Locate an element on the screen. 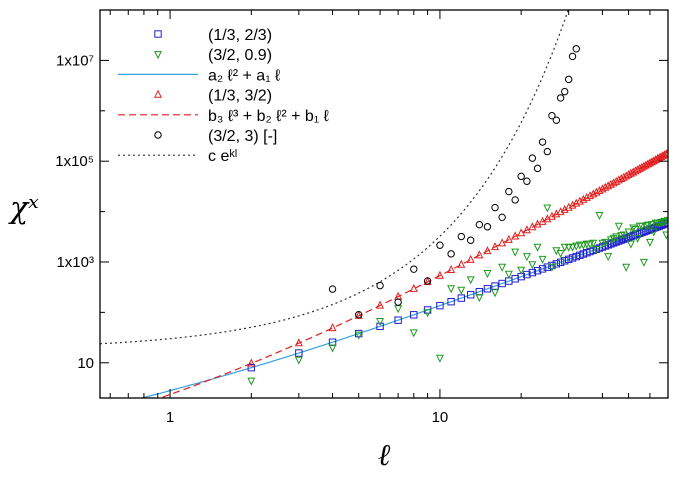 This screenshot has height=480, width=680. legend-label: (1/3, 3/2) is located at coordinates (240, 96).